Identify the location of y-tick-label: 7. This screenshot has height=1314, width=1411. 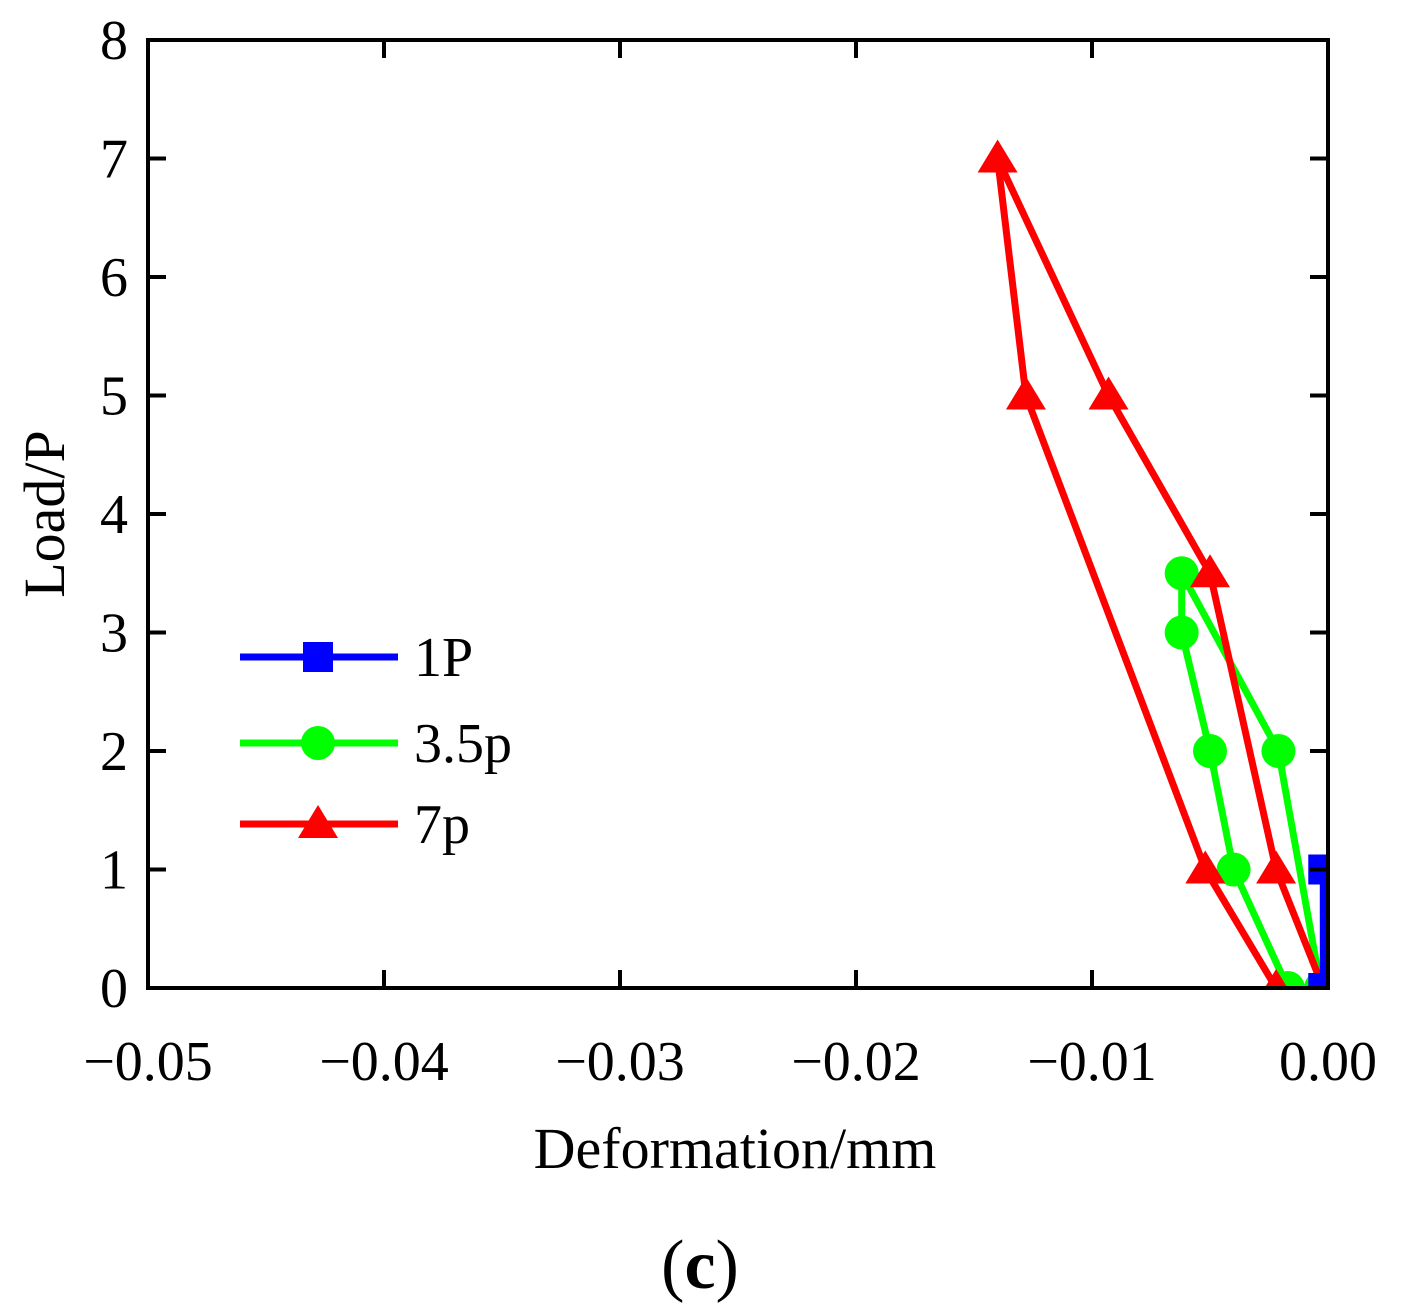
(114, 160).